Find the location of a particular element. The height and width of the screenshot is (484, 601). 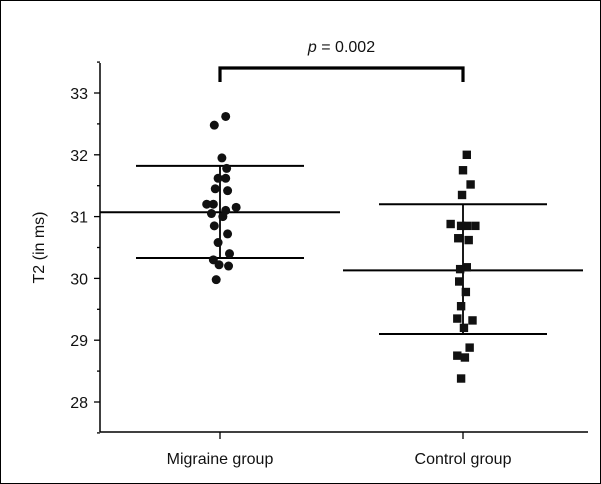

p-value-text: = 0.002 is located at coordinates (346, 47).